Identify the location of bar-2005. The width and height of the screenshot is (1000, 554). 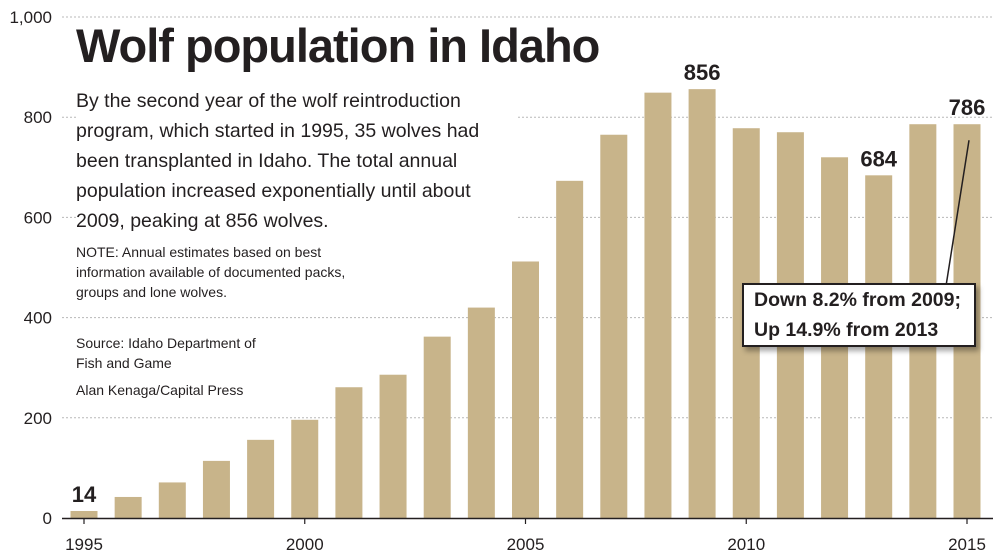
(525, 389).